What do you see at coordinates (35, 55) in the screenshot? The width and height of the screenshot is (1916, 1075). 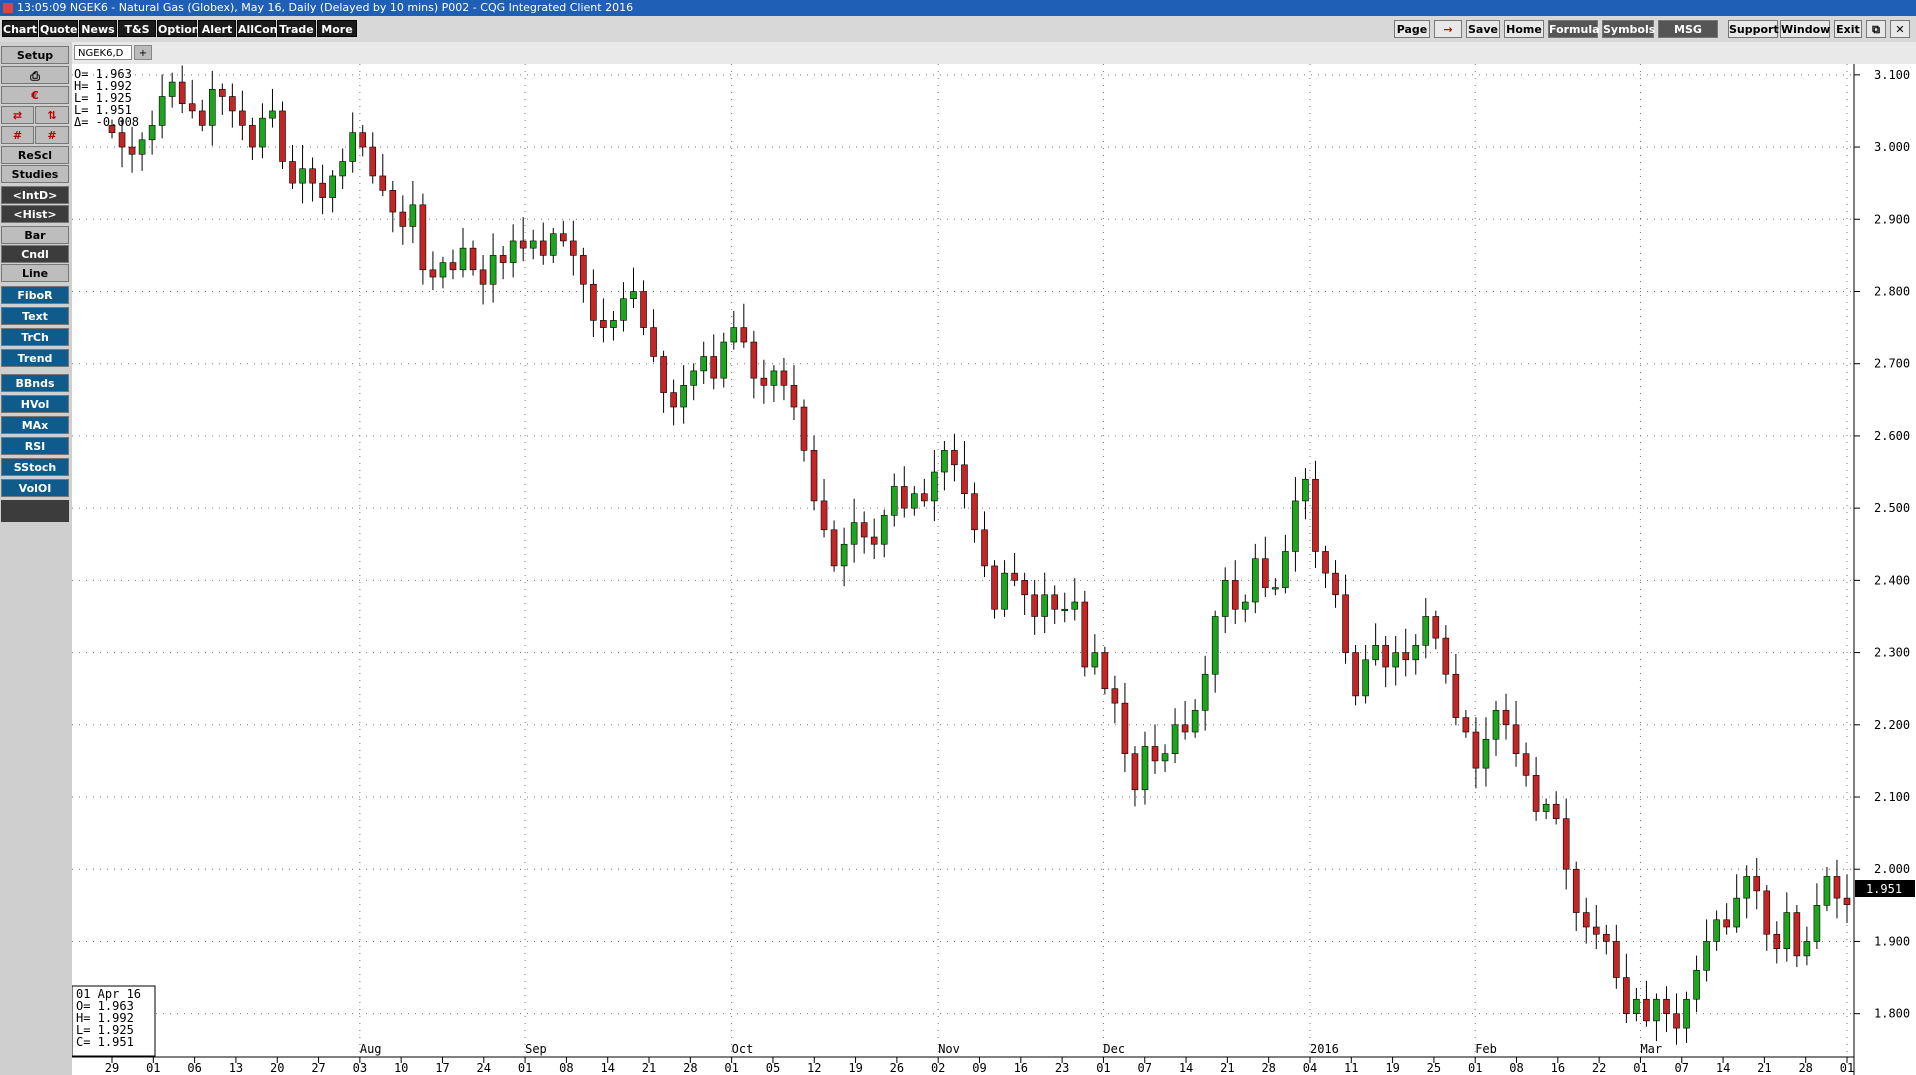 I see `setup-button: Setup` at bounding box center [35, 55].